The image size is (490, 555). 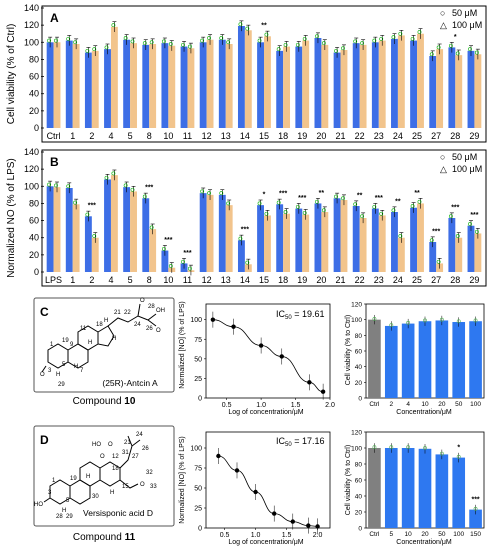 What do you see at coordinates (117, 313) in the screenshot?
I see `num-c-21: 21` at bounding box center [117, 313].